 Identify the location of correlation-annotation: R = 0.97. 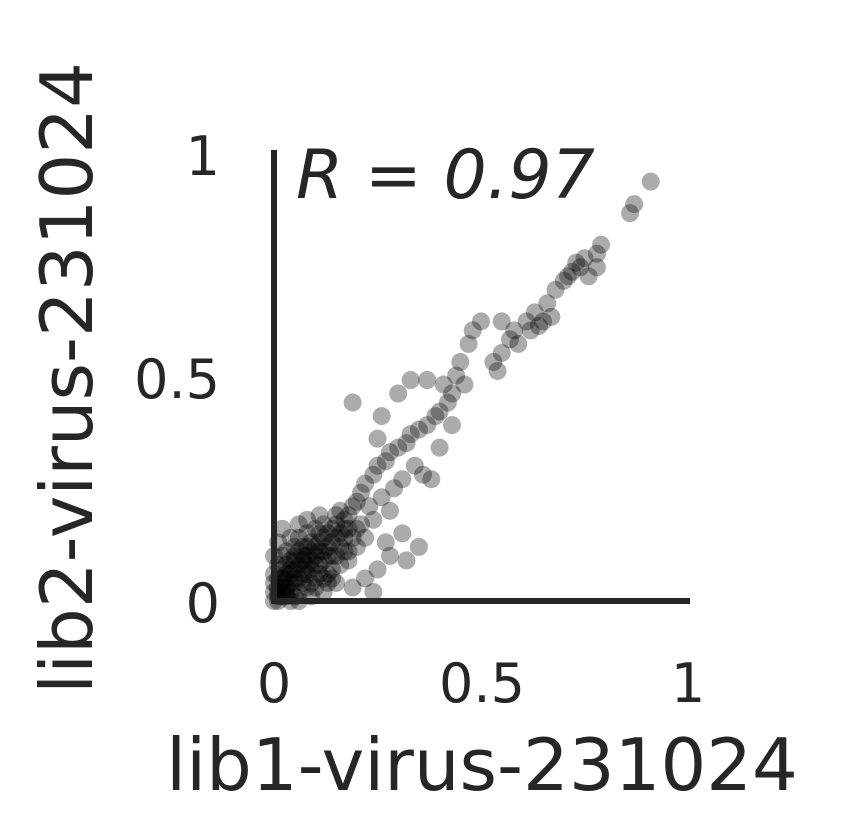
(445, 175).